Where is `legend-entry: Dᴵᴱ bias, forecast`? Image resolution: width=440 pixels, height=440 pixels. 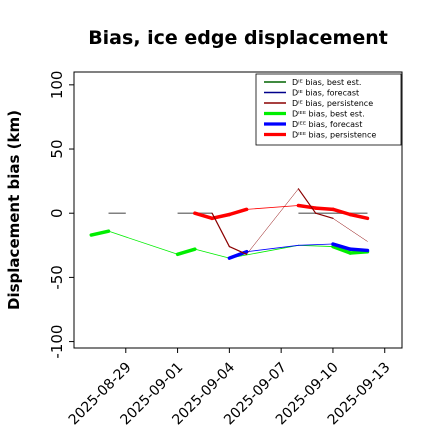
legend-entry: Dᴵᴱ bias, forecast is located at coordinates (325, 93).